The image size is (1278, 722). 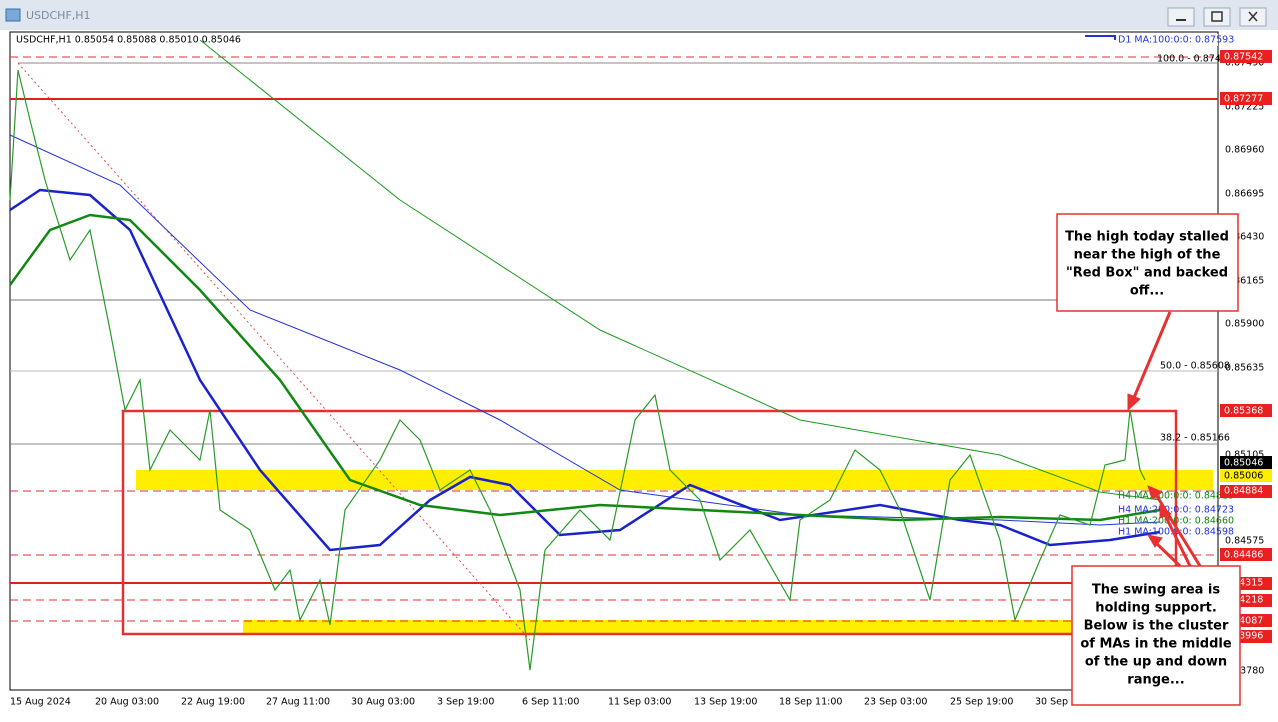 What do you see at coordinates (550, 702) in the screenshot?
I see `time-tick: 6 Sep 11:00` at bounding box center [550, 702].